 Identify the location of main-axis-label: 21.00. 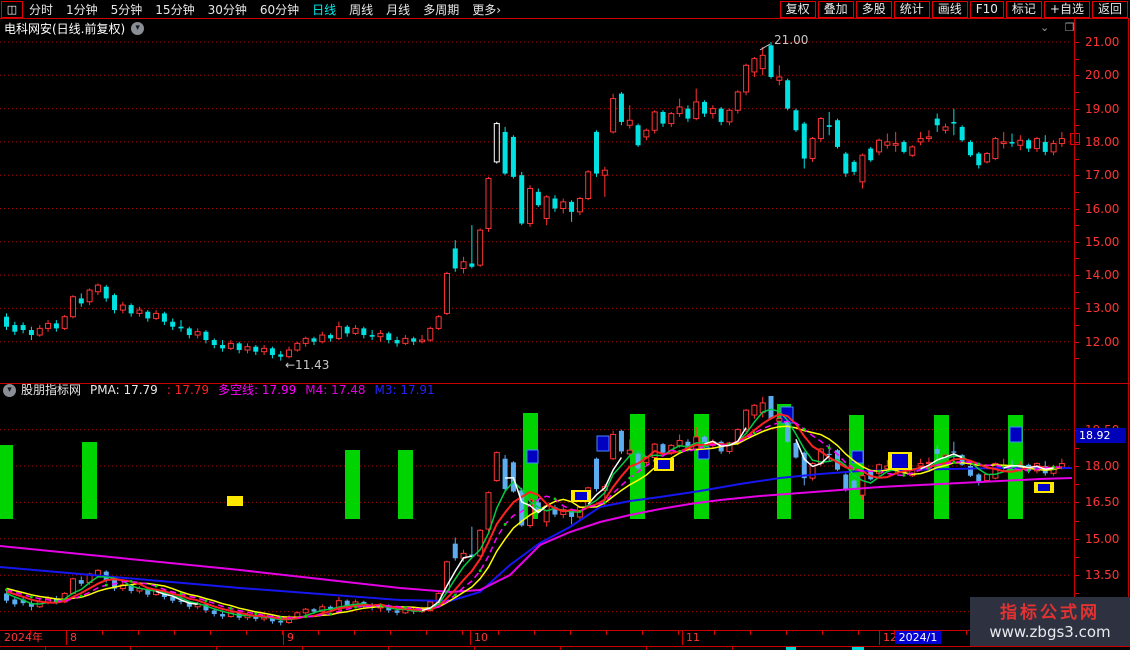
(1102, 42).